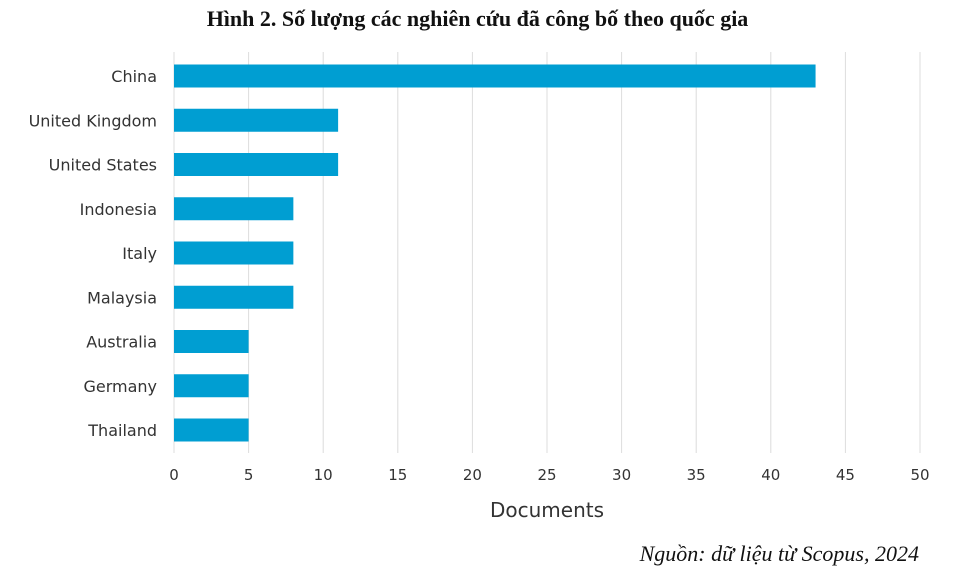  I want to click on x-tick-label: 25, so click(546, 475).